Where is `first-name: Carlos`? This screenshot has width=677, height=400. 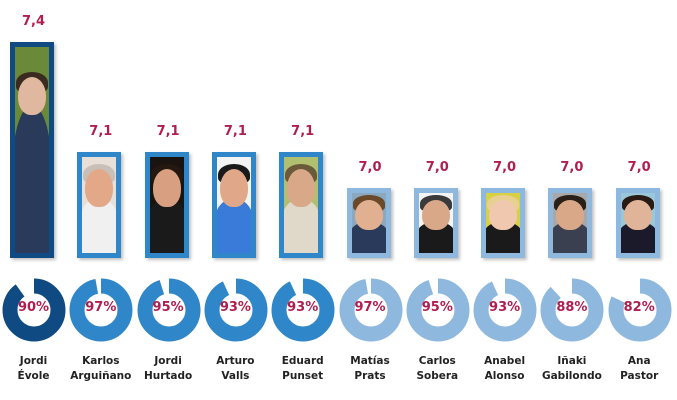 first-name: Carlos is located at coordinates (437, 361).